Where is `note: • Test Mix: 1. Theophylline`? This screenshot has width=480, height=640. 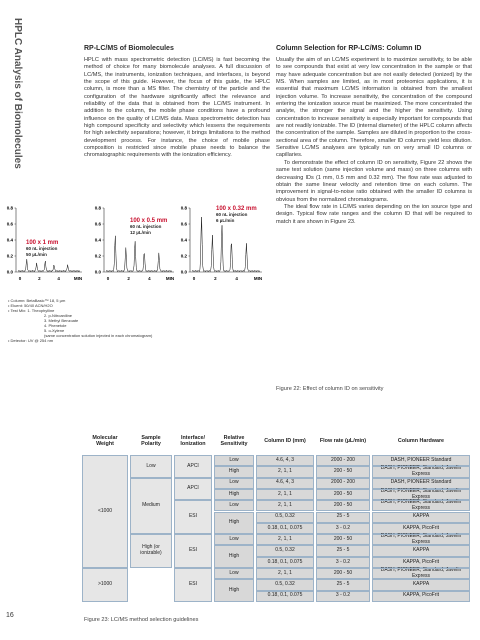
note: • Test Mix: 1. Theophylline is located at coordinates (31, 310).